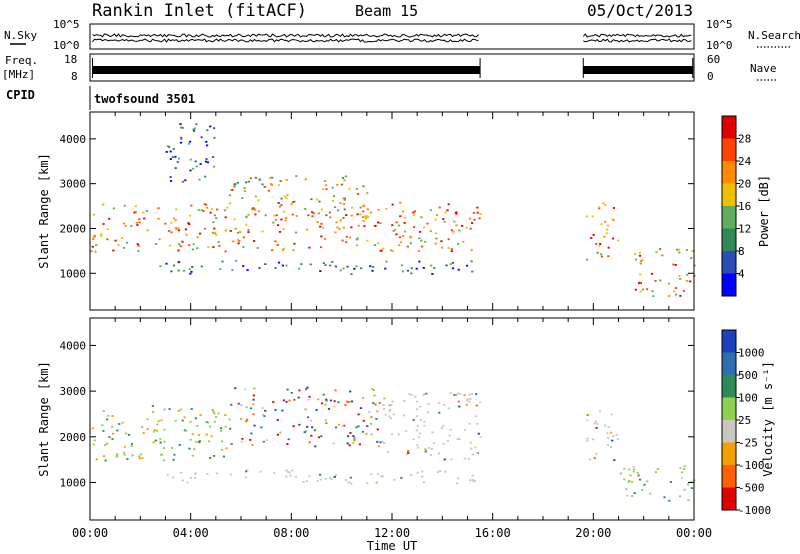 The width and height of the screenshot is (800, 554). What do you see at coordinates (90, 533) in the screenshot?
I see `x-tick-label: 00:00` at bounding box center [90, 533].